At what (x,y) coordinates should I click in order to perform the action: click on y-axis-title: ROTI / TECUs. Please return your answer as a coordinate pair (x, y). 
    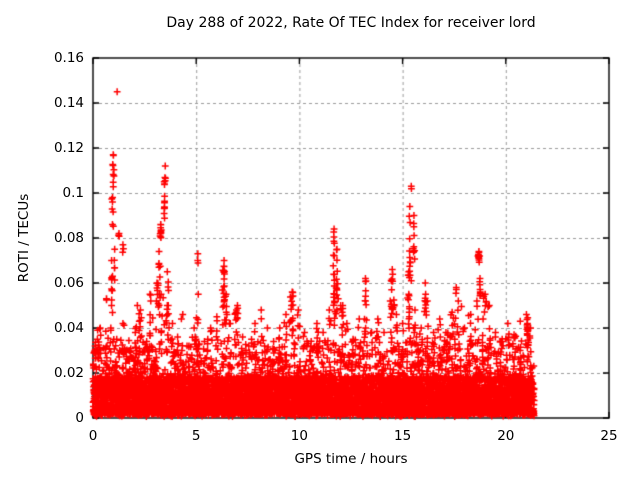
    Looking at the image, I should click on (24, 238).